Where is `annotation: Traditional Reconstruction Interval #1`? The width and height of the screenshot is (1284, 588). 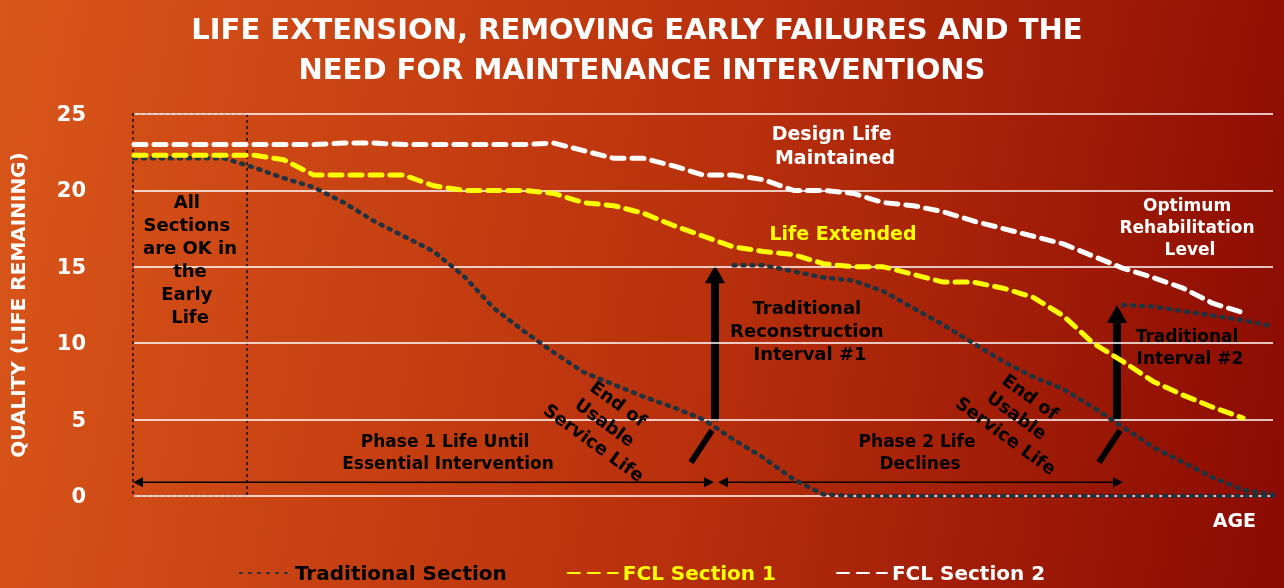
annotation: Traditional Reconstruction Interval #1 is located at coordinates (810, 330).